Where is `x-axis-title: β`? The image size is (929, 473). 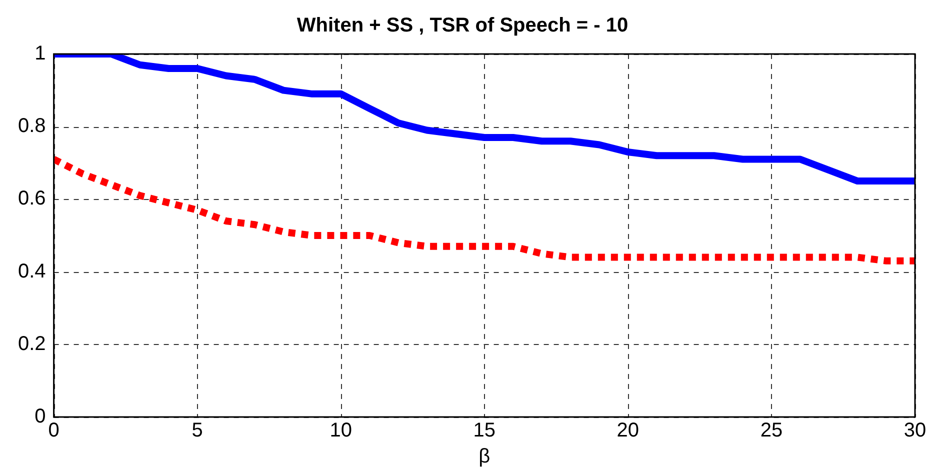
x-axis-title: β is located at coordinates (484, 457).